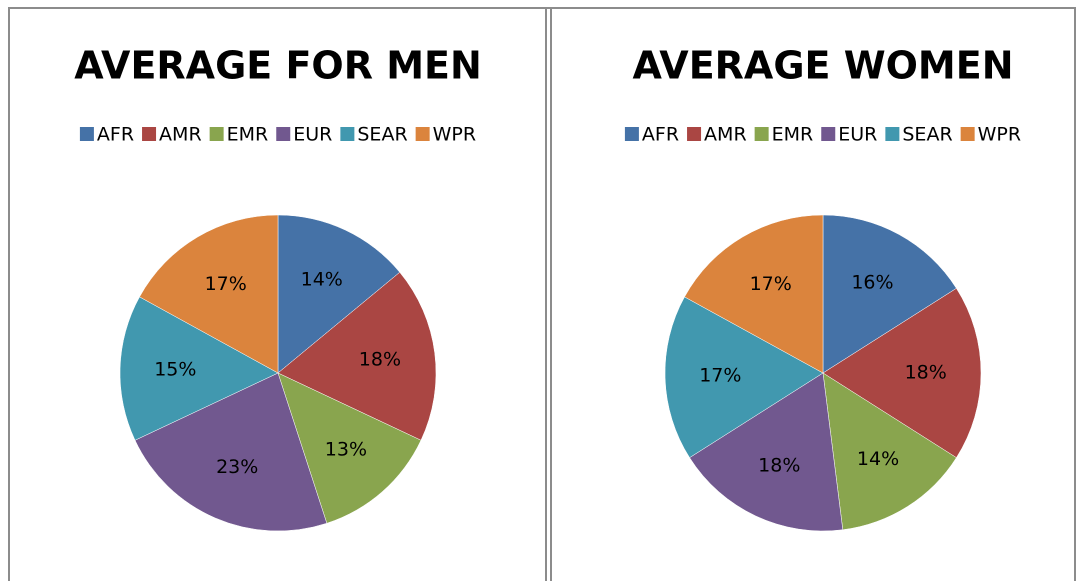 The image size is (1084, 581). I want to click on data-label: 15%, so click(175, 369).